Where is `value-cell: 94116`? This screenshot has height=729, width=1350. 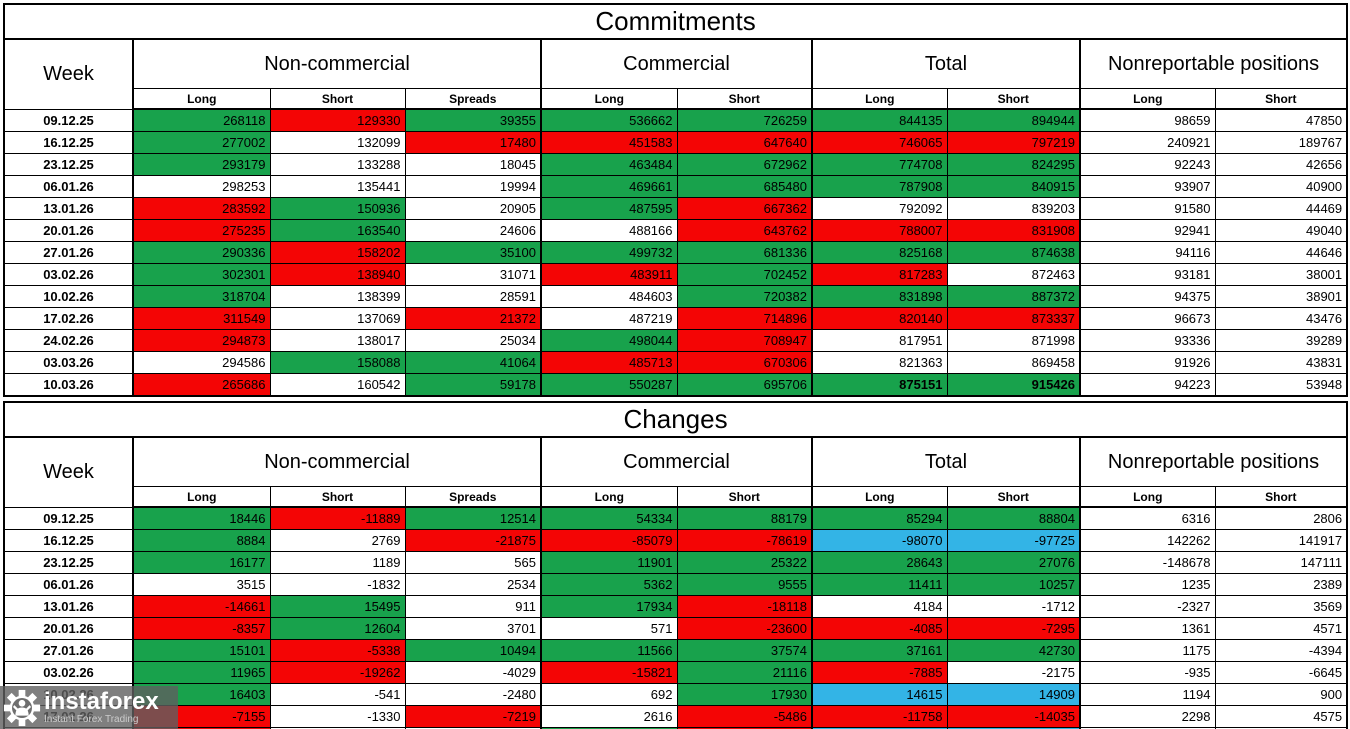
value-cell: 94116 is located at coordinates (1147, 252).